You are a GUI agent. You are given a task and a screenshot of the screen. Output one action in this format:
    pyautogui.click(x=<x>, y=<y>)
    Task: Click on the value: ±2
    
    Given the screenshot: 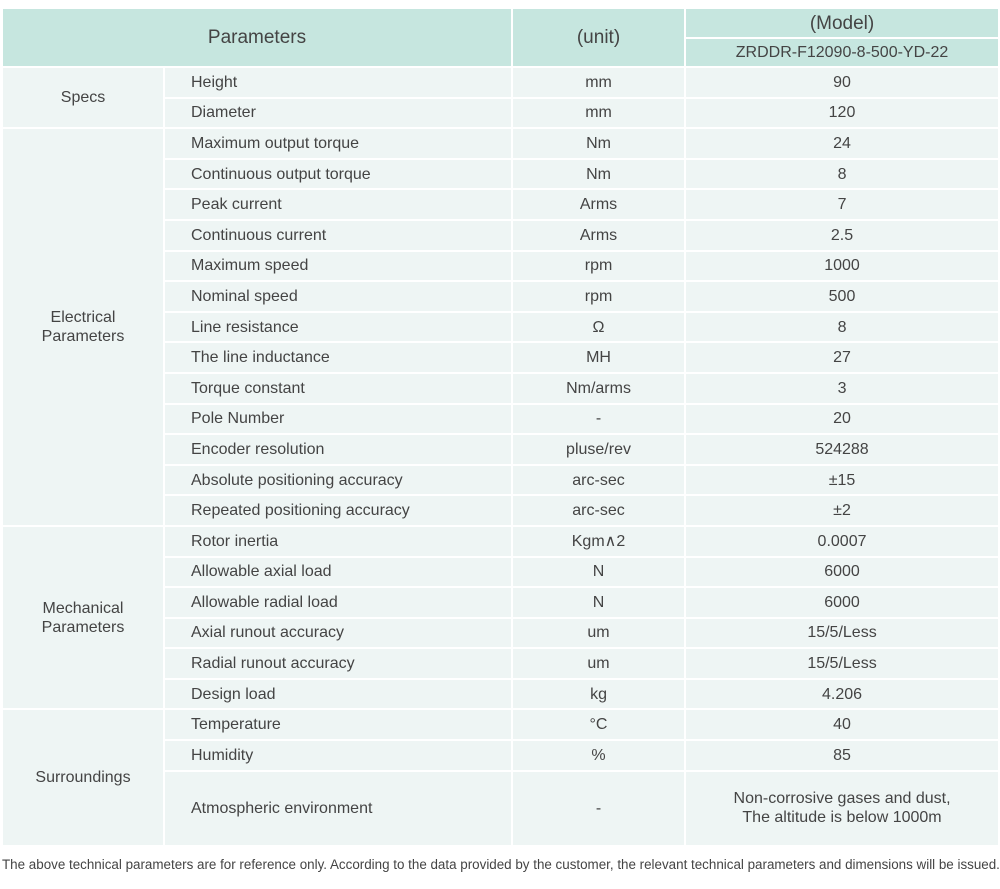 What is the action you would take?
    pyautogui.click(x=842, y=510)
    